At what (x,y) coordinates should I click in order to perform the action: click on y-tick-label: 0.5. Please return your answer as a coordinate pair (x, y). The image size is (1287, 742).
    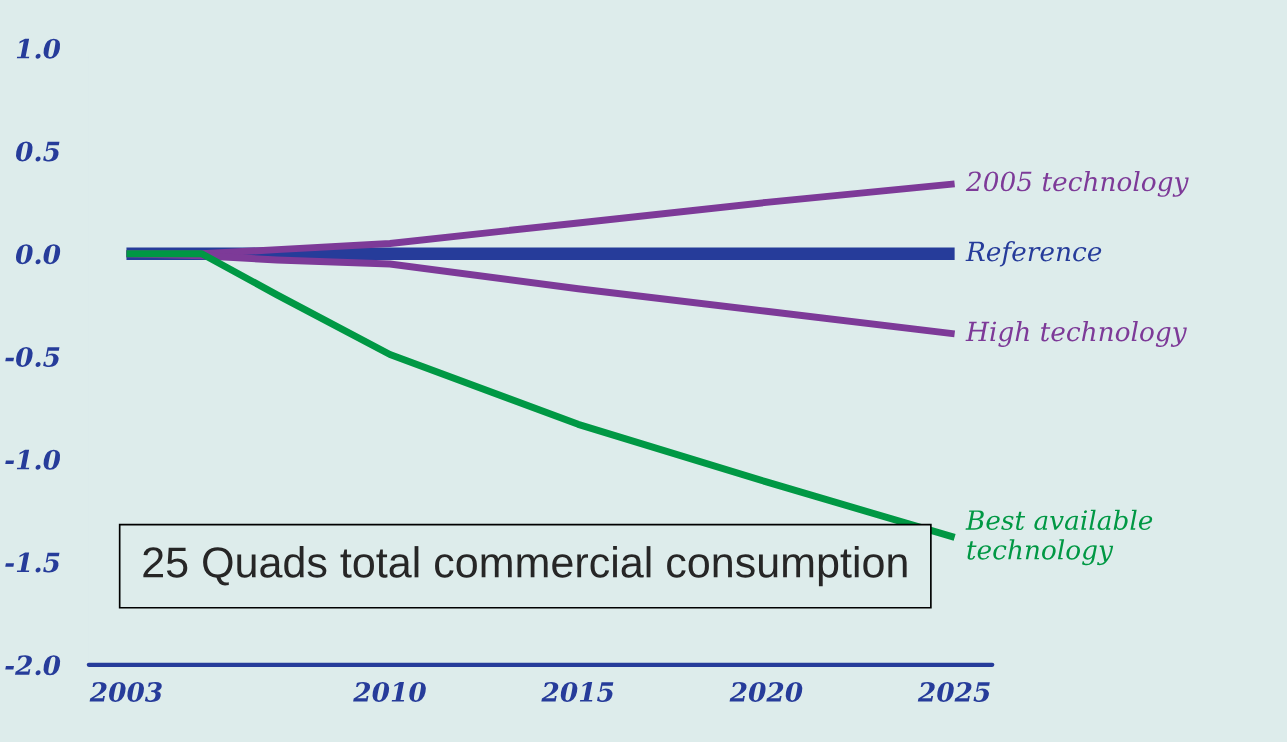
    Looking at the image, I should click on (38, 151).